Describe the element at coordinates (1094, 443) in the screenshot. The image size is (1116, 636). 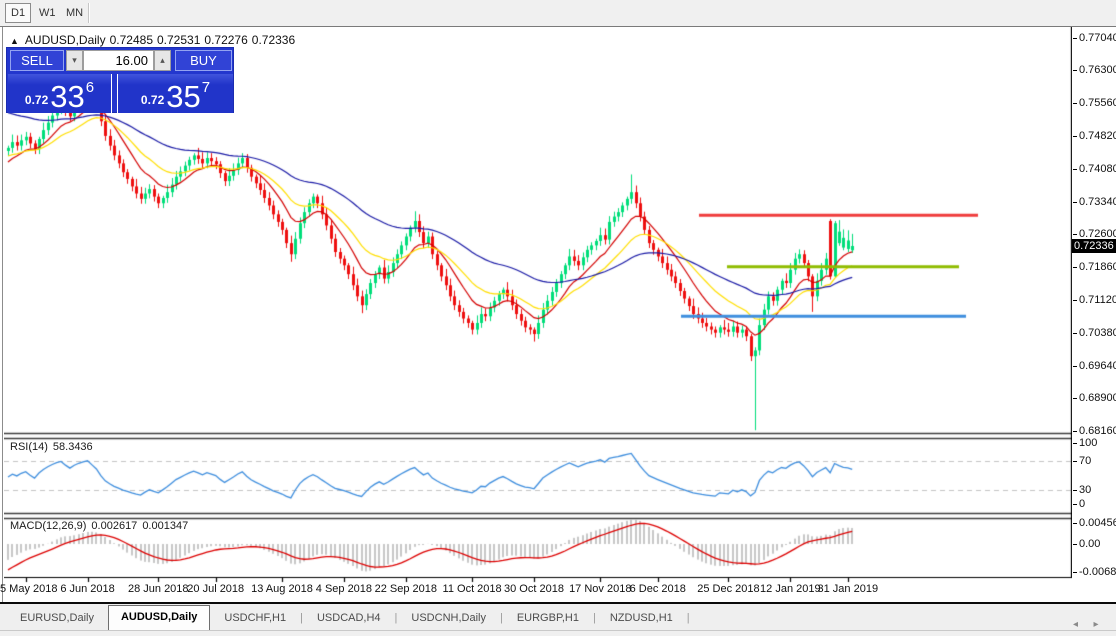
I see `rsi-axis-label: 100` at that location.